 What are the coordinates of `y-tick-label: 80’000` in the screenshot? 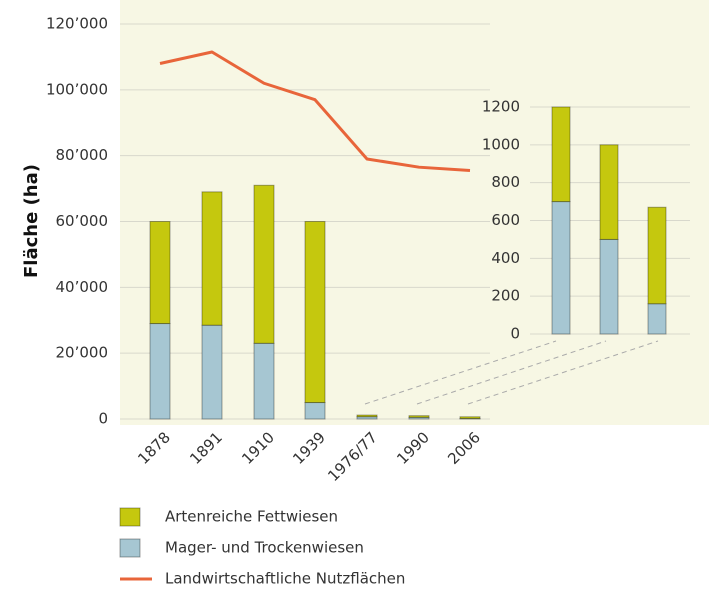 It's located at (82, 155).